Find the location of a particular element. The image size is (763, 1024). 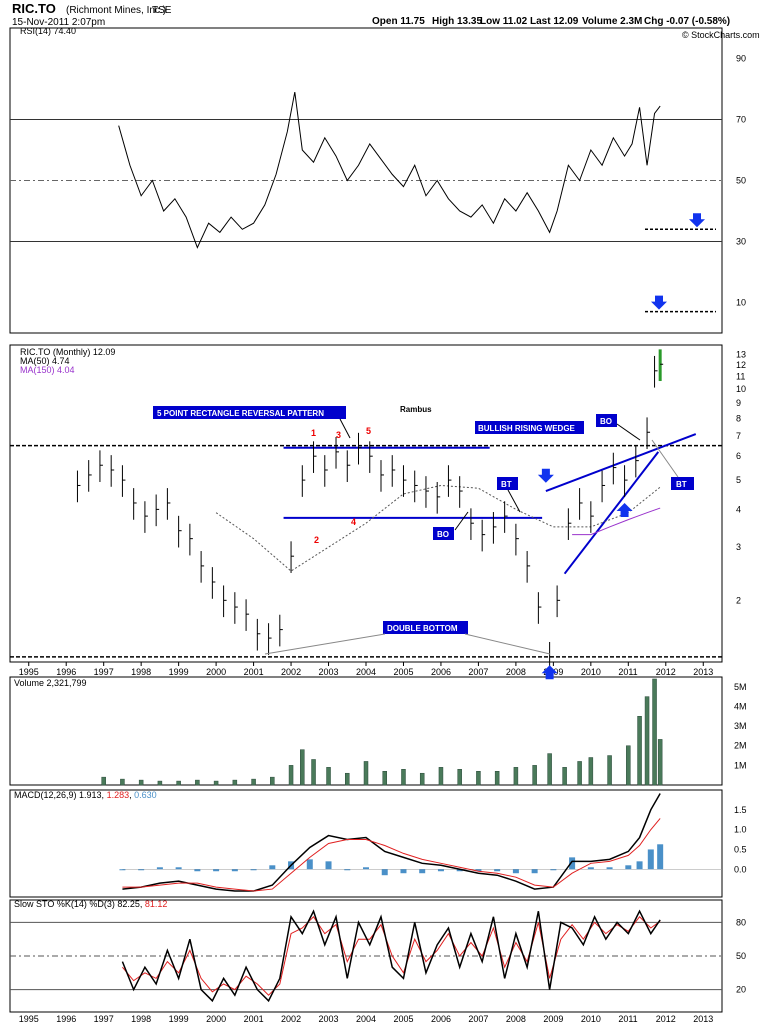

bt2-box is located at coordinates (682, 483).